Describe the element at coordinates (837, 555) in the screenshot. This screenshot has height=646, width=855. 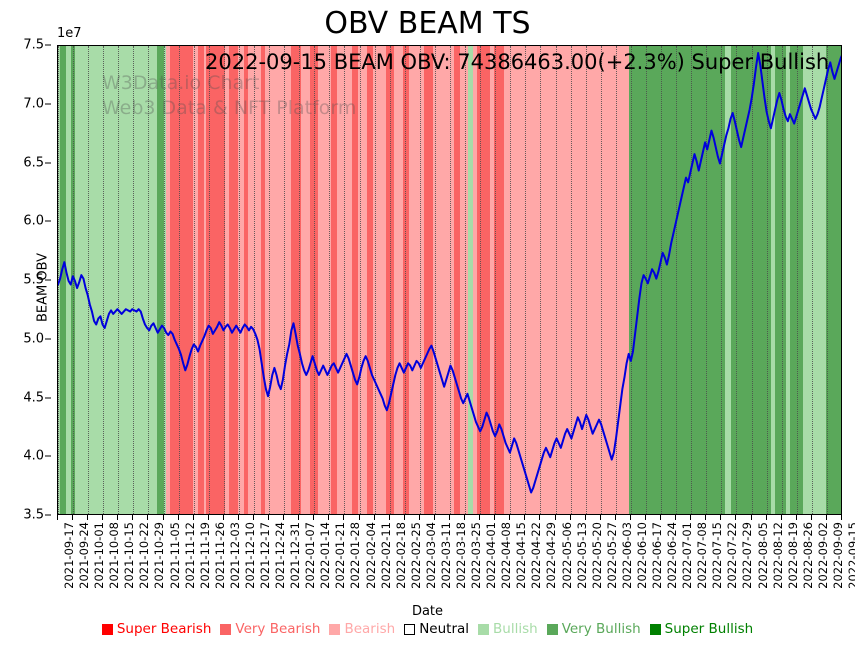
I see `x-tick-label: 2022-09-09` at that location.